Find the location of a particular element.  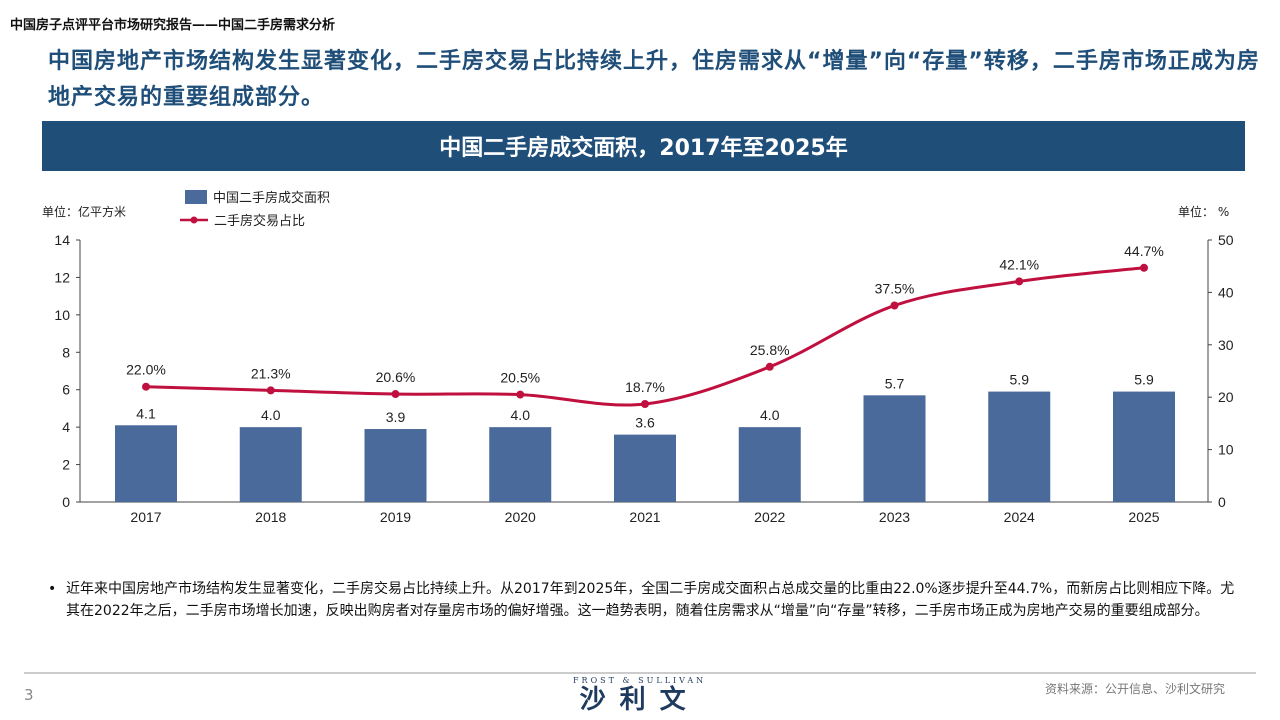

left-tick-label: 2 is located at coordinates (66, 465).